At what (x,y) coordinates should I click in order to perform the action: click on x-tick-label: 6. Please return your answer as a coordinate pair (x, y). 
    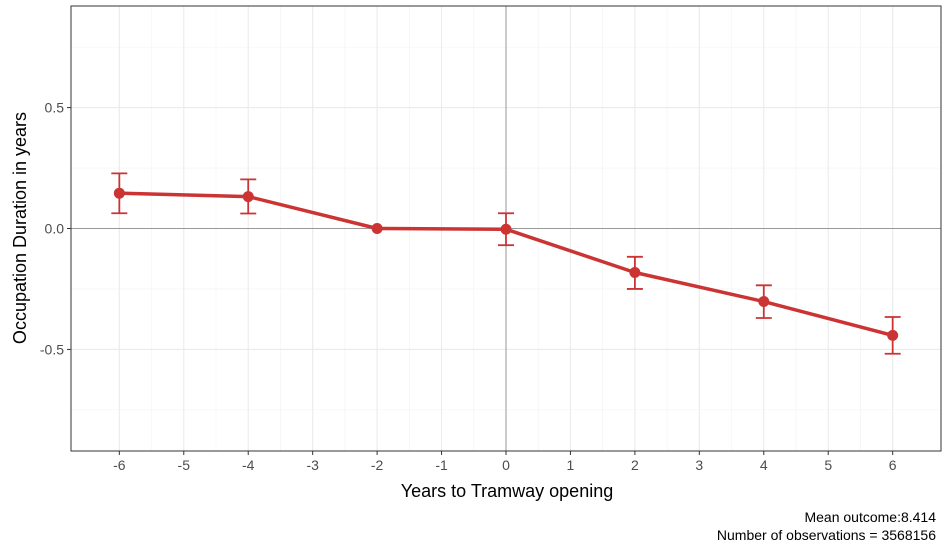
    Looking at the image, I should click on (893, 465).